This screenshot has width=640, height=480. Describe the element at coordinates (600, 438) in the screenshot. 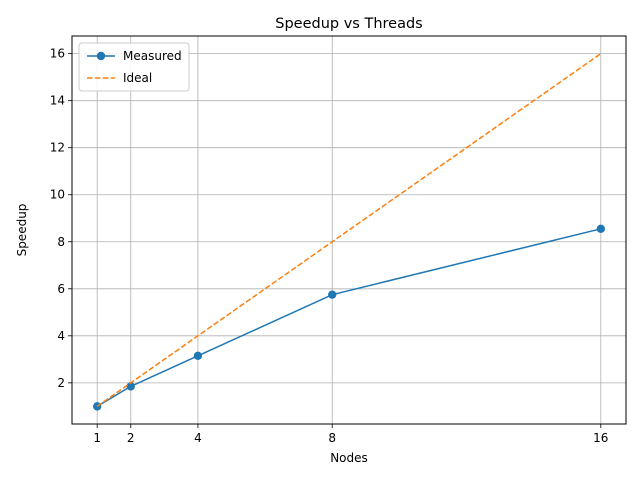

I see `x-tick-label: 16` at that location.